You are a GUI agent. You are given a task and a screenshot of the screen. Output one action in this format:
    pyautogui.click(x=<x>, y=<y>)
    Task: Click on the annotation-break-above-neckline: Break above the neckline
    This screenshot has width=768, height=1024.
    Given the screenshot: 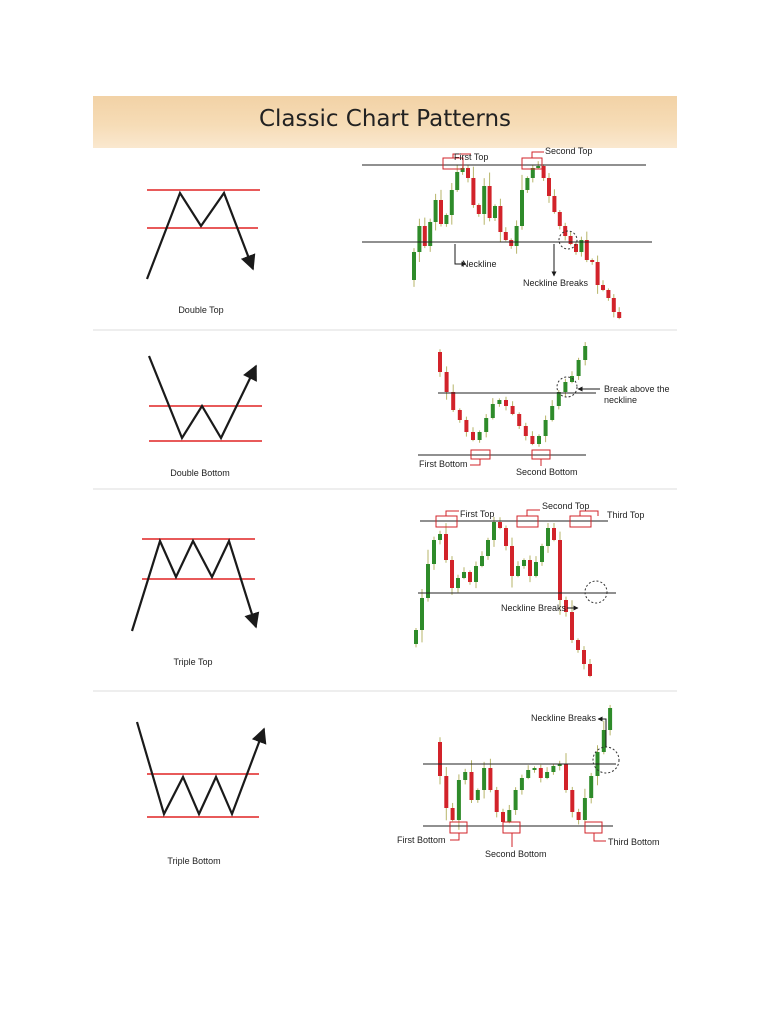 What is the action you would take?
    pyautogui.click(x=637, y=394)
    